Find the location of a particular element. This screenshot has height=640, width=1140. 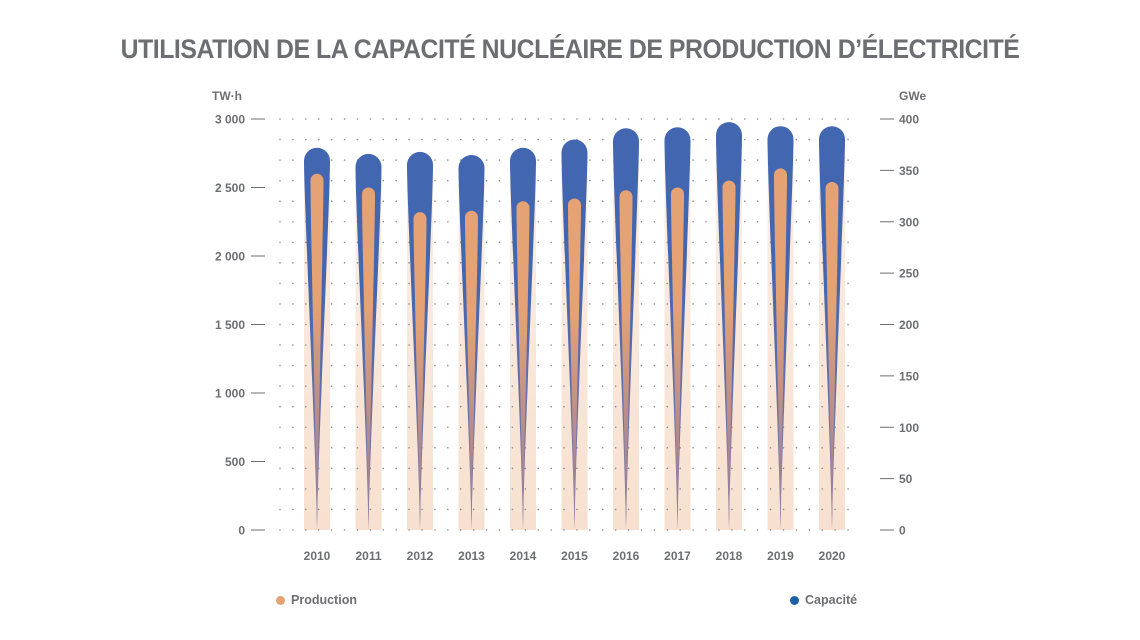

left-tick-label: 0 is located at coordinates (241, 531).